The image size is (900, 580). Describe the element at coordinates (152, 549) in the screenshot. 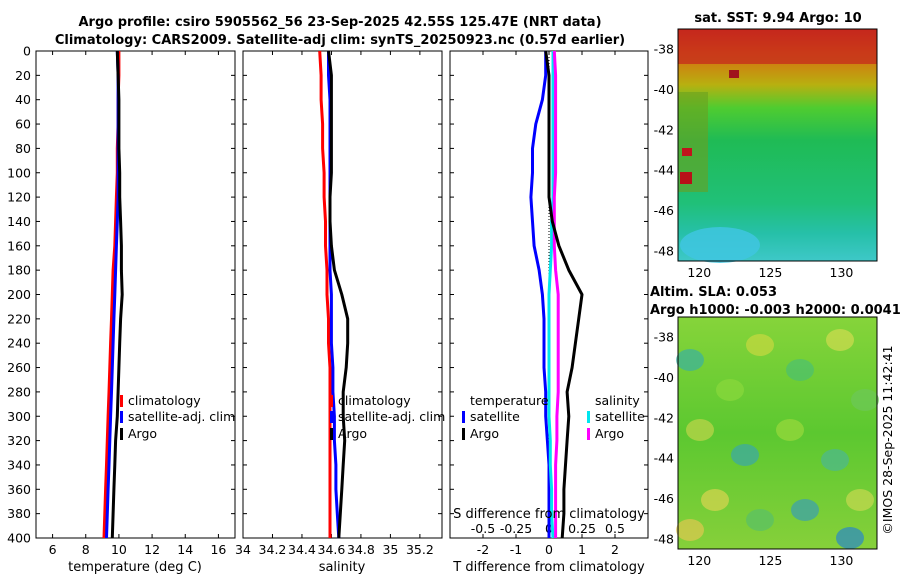

I see `x-tick-label: 12` at that location.